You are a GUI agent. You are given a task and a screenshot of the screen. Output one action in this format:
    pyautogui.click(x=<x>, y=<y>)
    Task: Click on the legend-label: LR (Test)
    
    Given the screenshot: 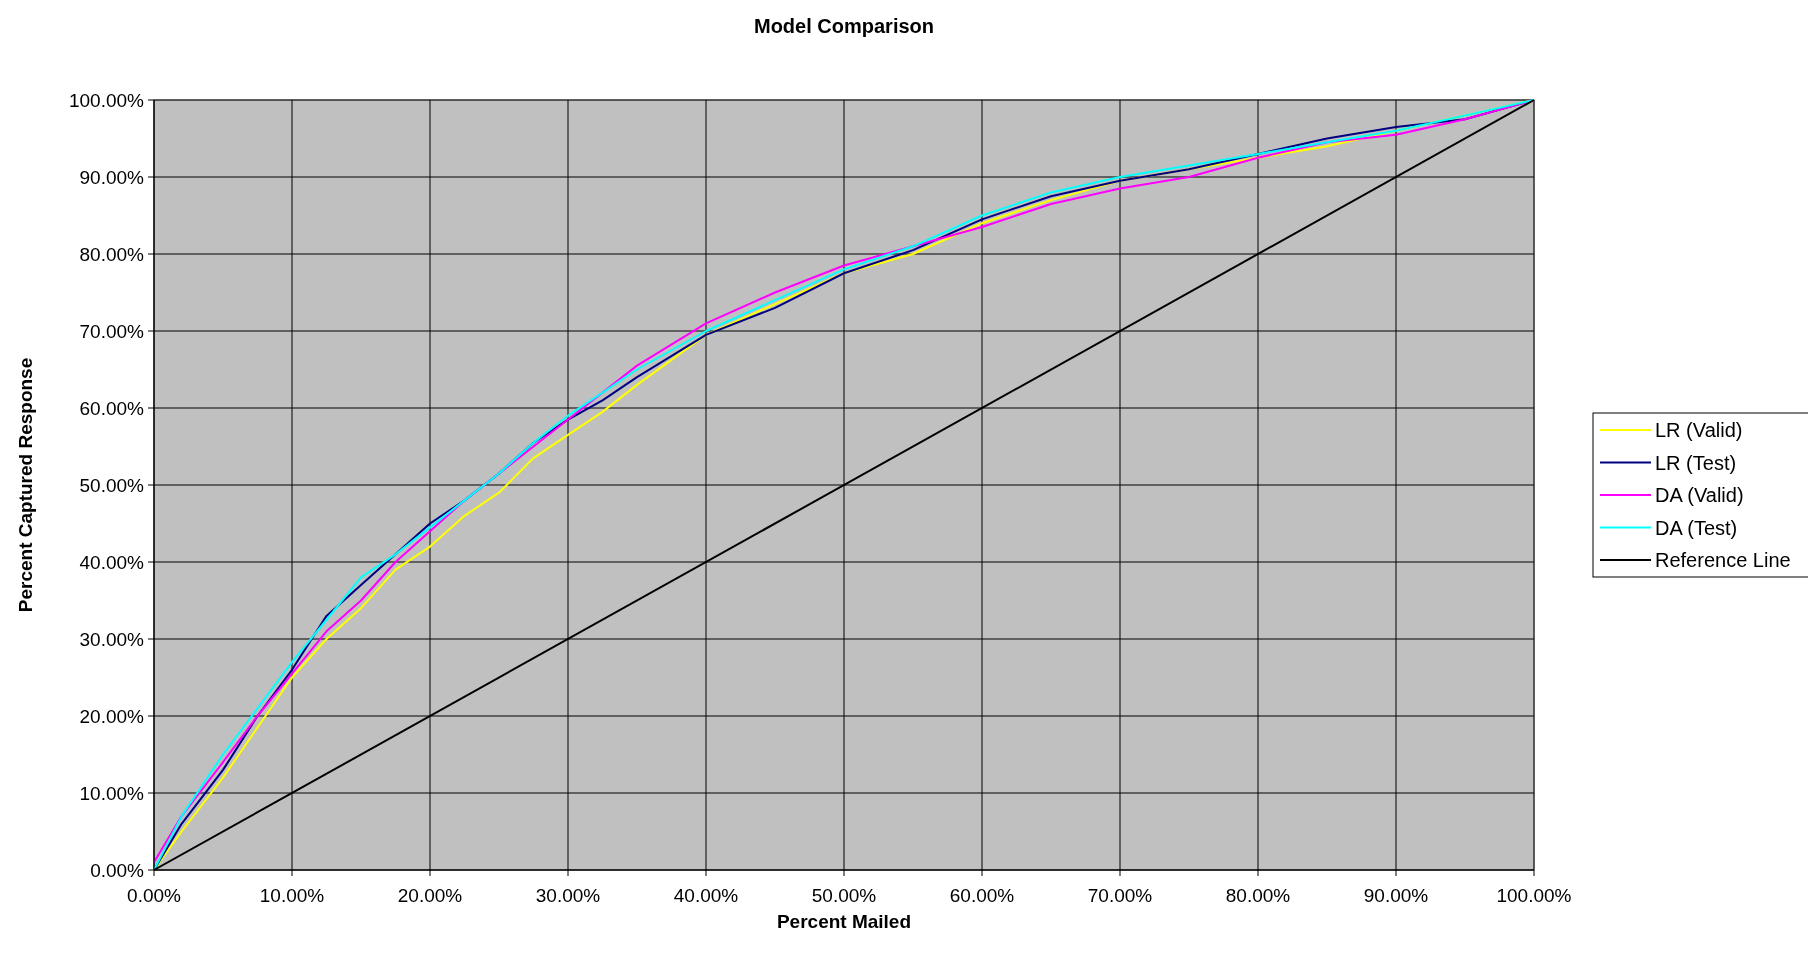 What is the action you would take?
    pyautogui.click(x=1696, y=462)
    